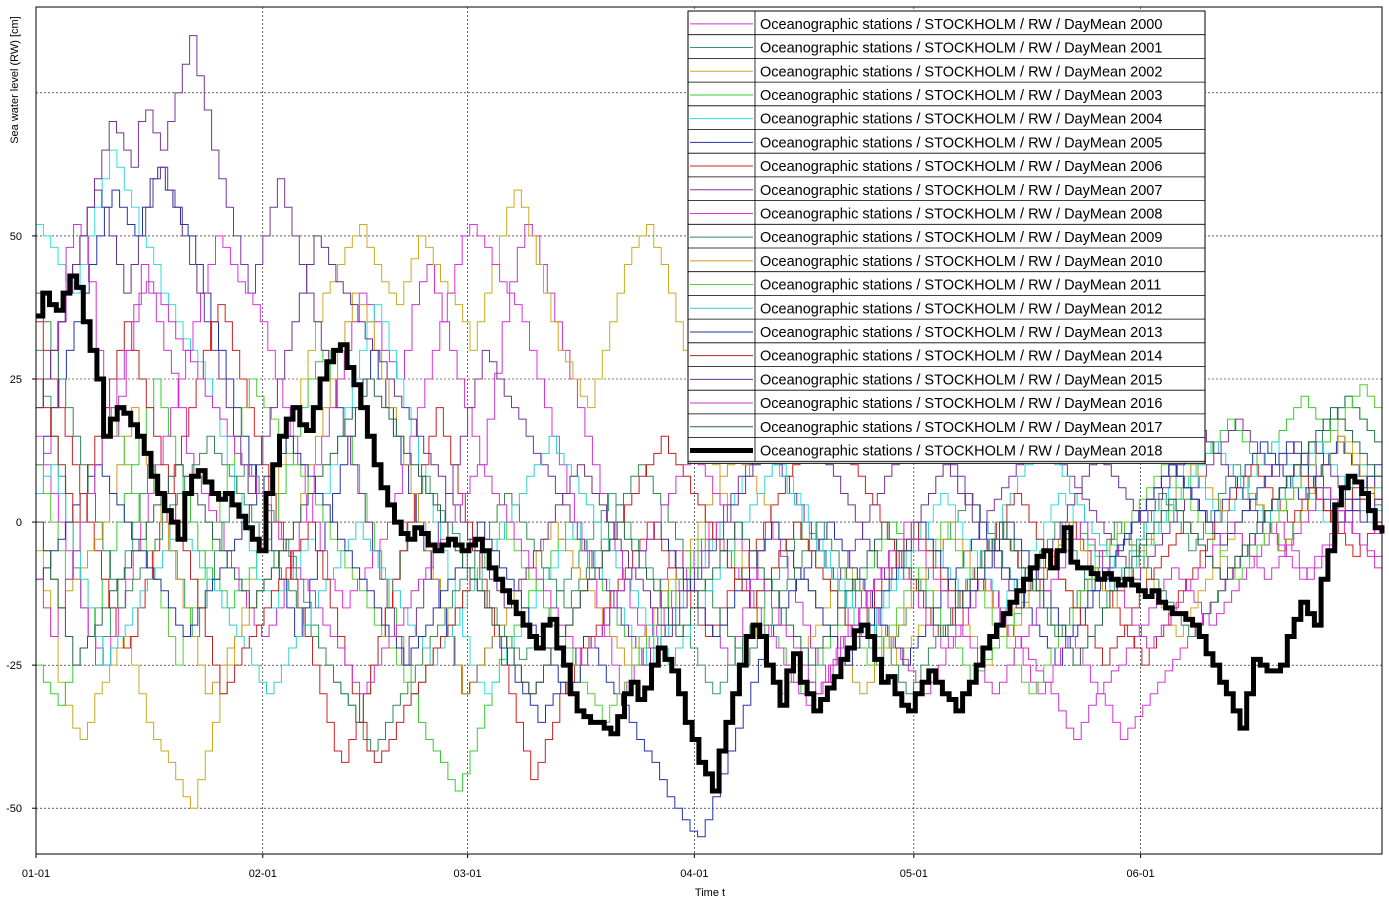 The width and height of the screenshot is (1389, 912). Describe the element at coordinates (36, 874) in the screenshot. I see `x-tick-label: 01-01` at that location.